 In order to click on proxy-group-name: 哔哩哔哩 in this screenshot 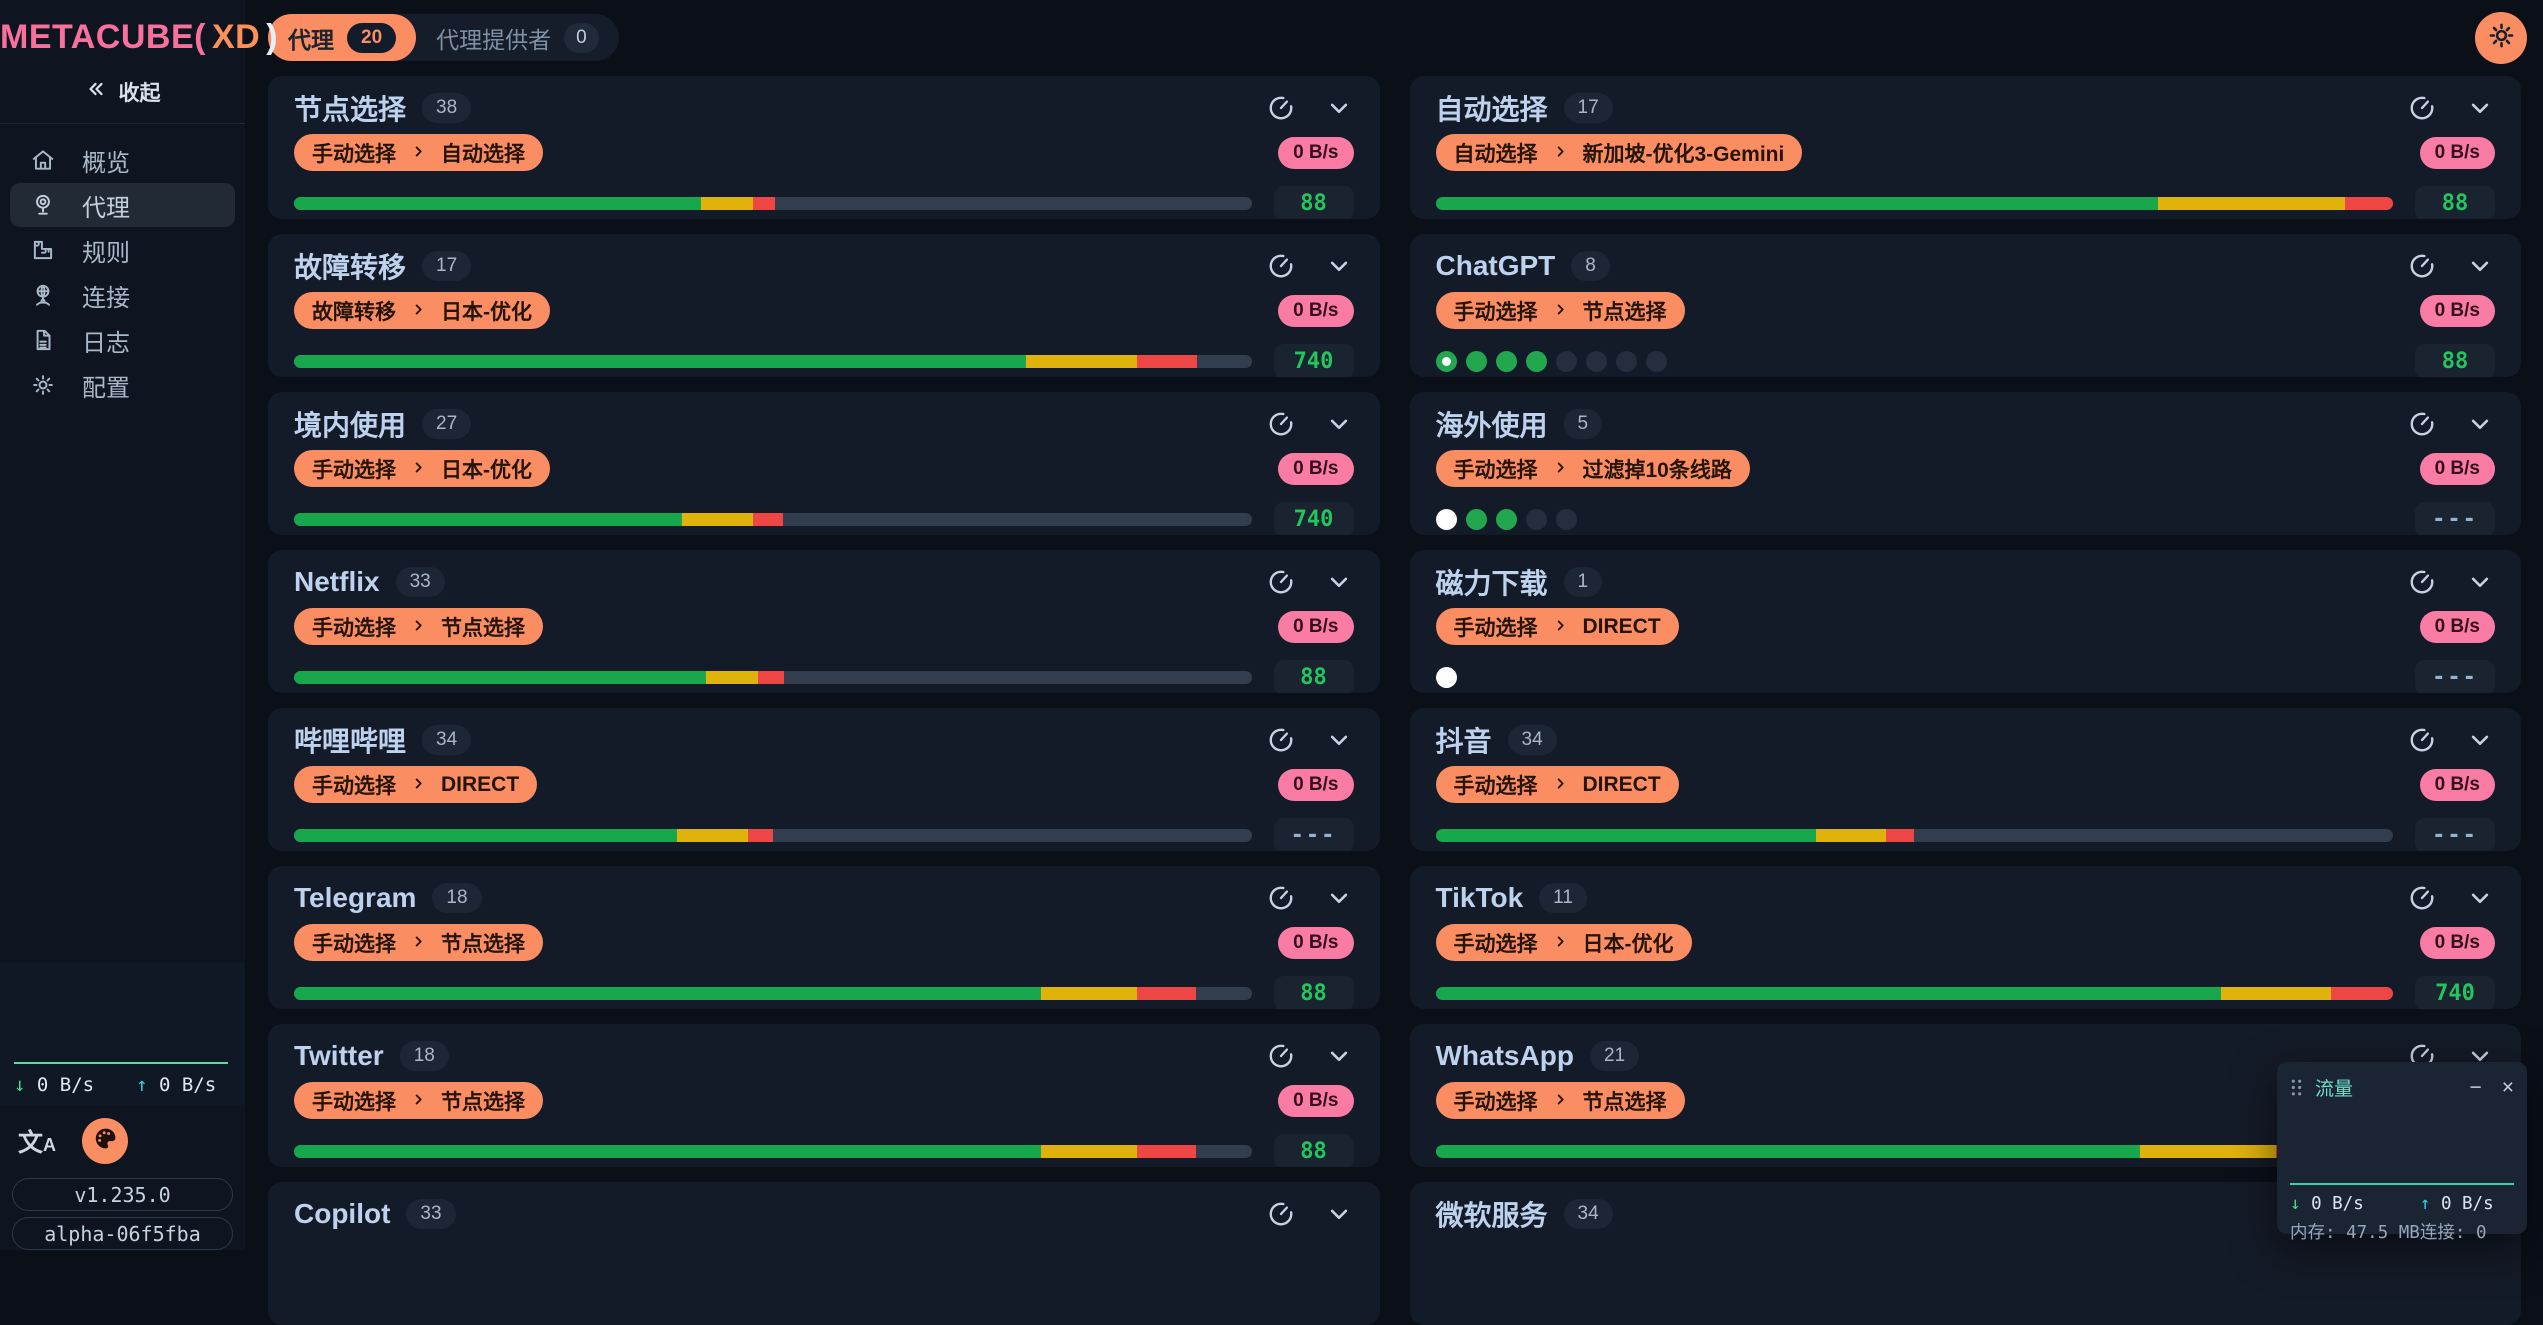, I will do `click(350, 741)`.